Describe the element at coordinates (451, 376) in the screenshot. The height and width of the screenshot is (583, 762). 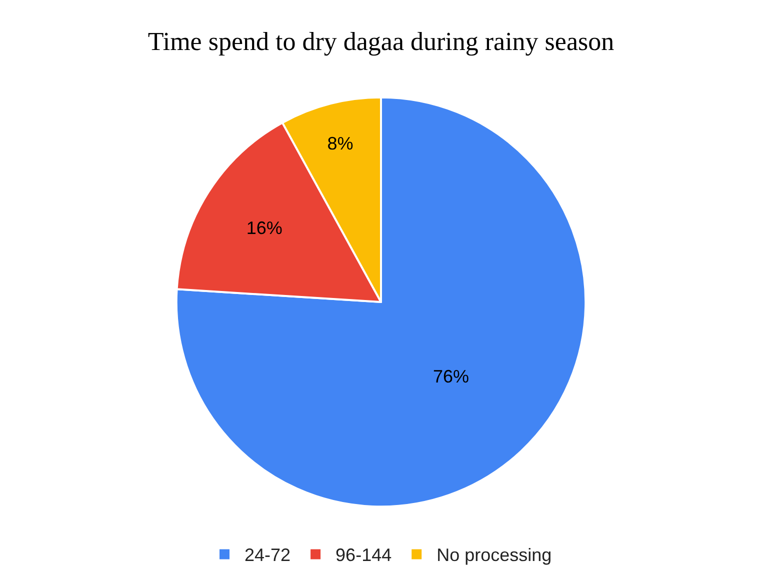
I see `data-label: 76%` at that location.